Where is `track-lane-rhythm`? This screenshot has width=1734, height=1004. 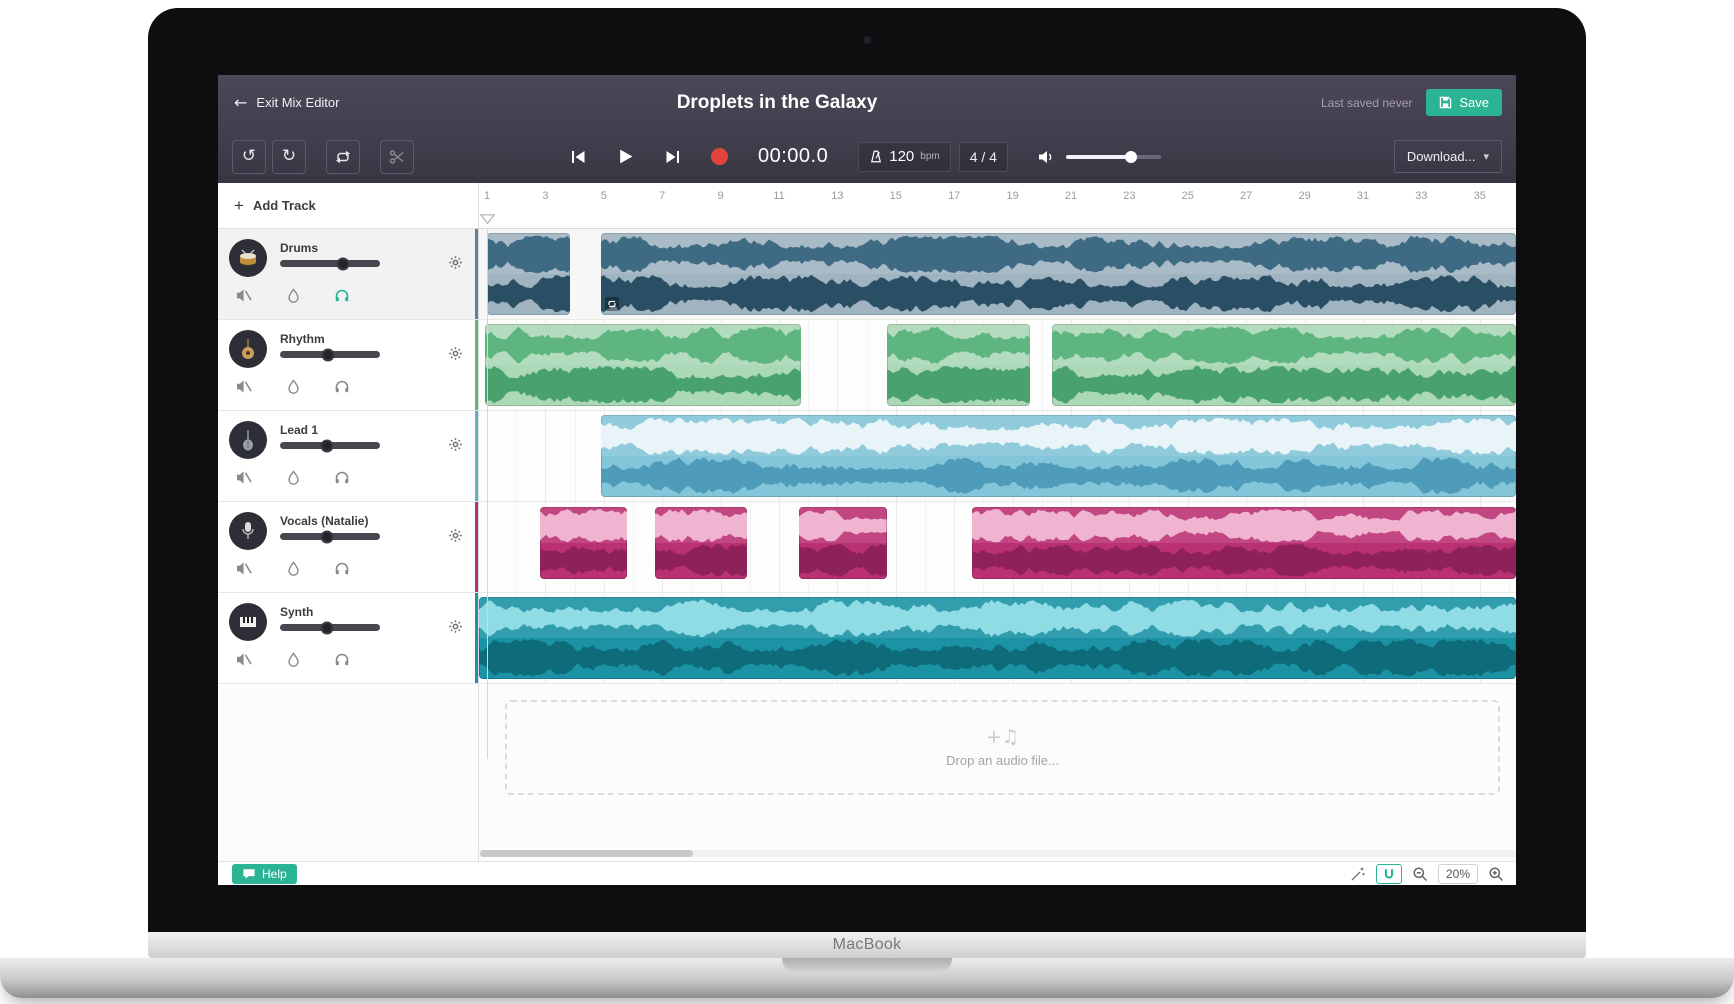 track-lane-rhythm is located at coordinates (997, 365).